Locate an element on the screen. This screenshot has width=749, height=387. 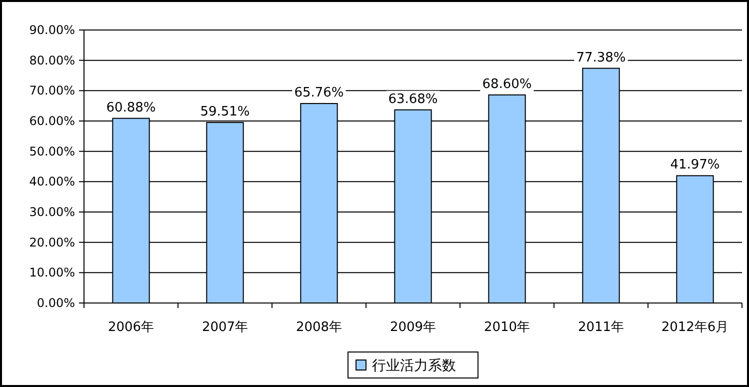
y-tick-label: 20.00% is located at coordinates (52, 242).